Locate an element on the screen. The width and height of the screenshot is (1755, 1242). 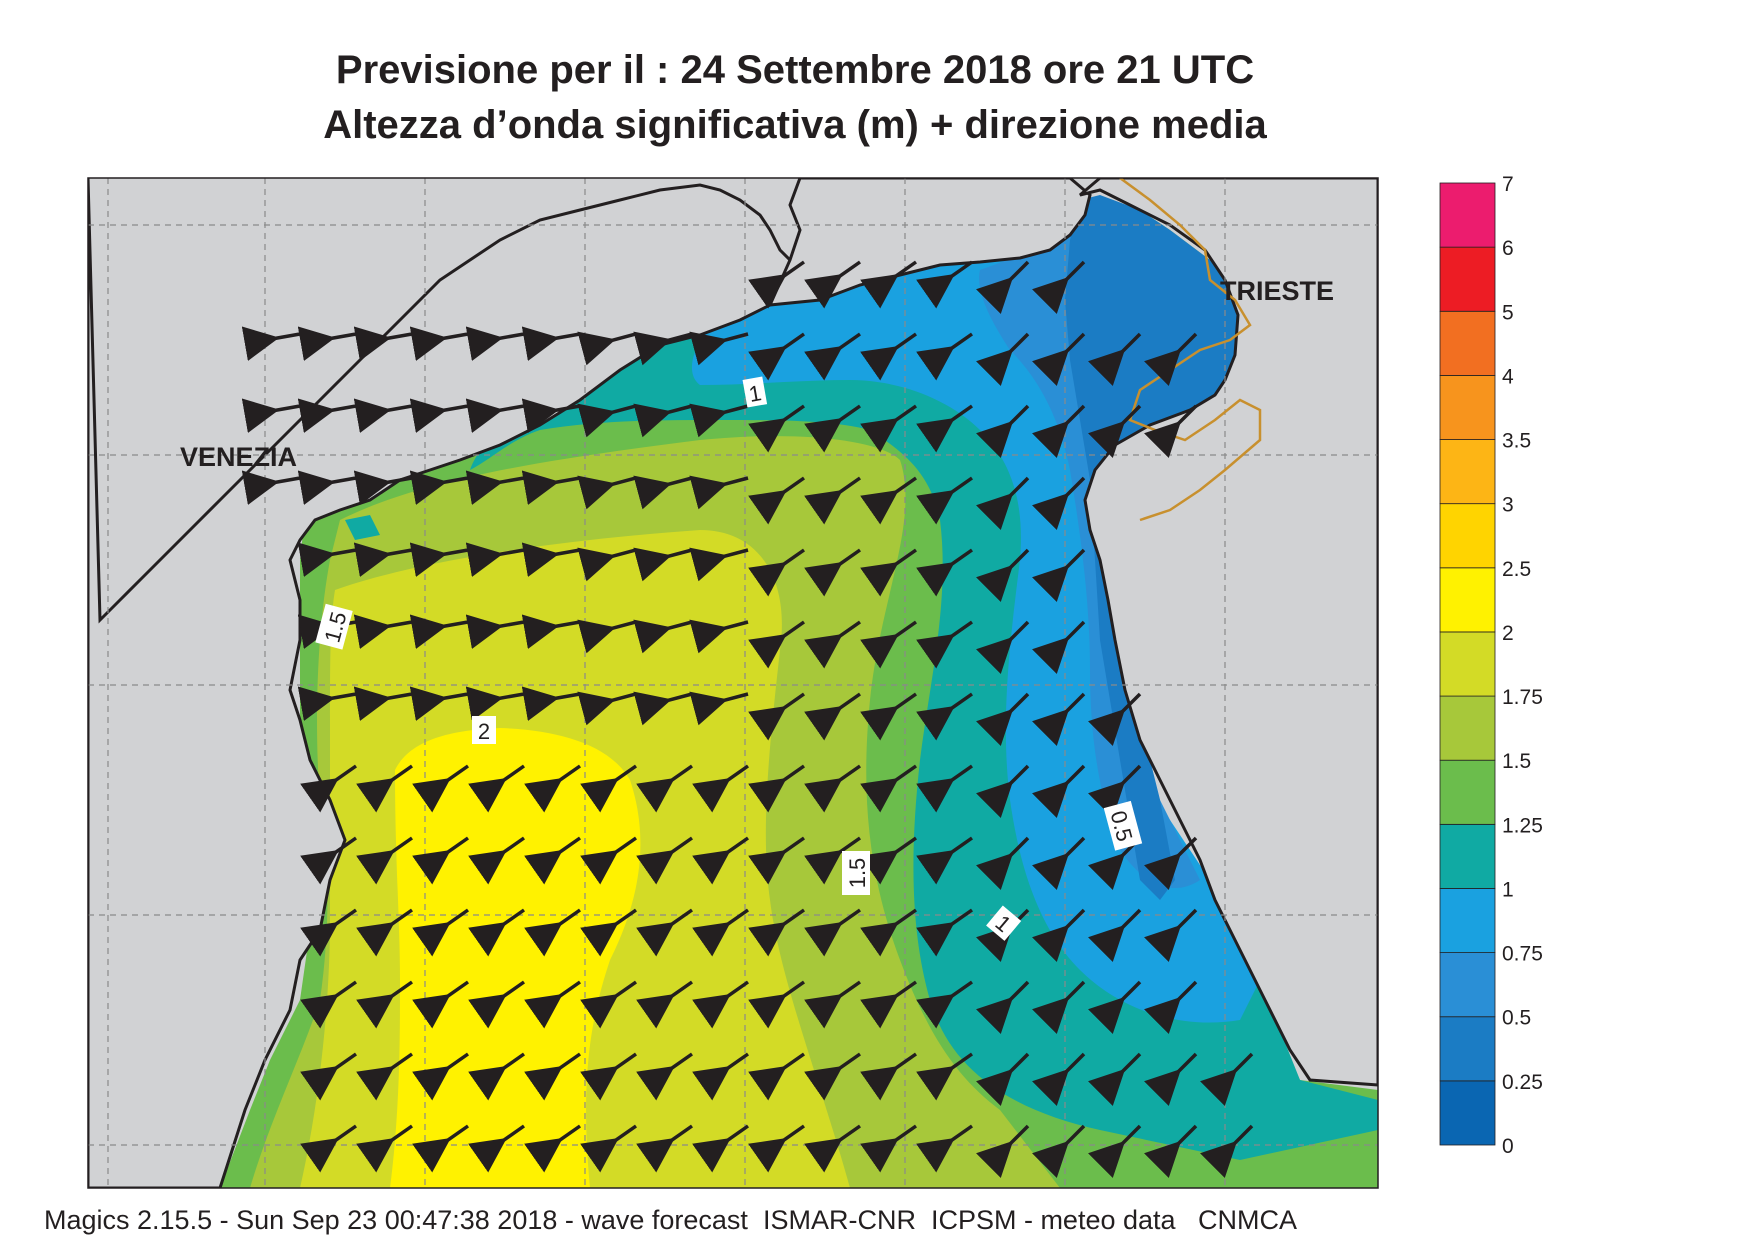
legend-tick-label: 0.75 is located at coordinates (1522, 954).